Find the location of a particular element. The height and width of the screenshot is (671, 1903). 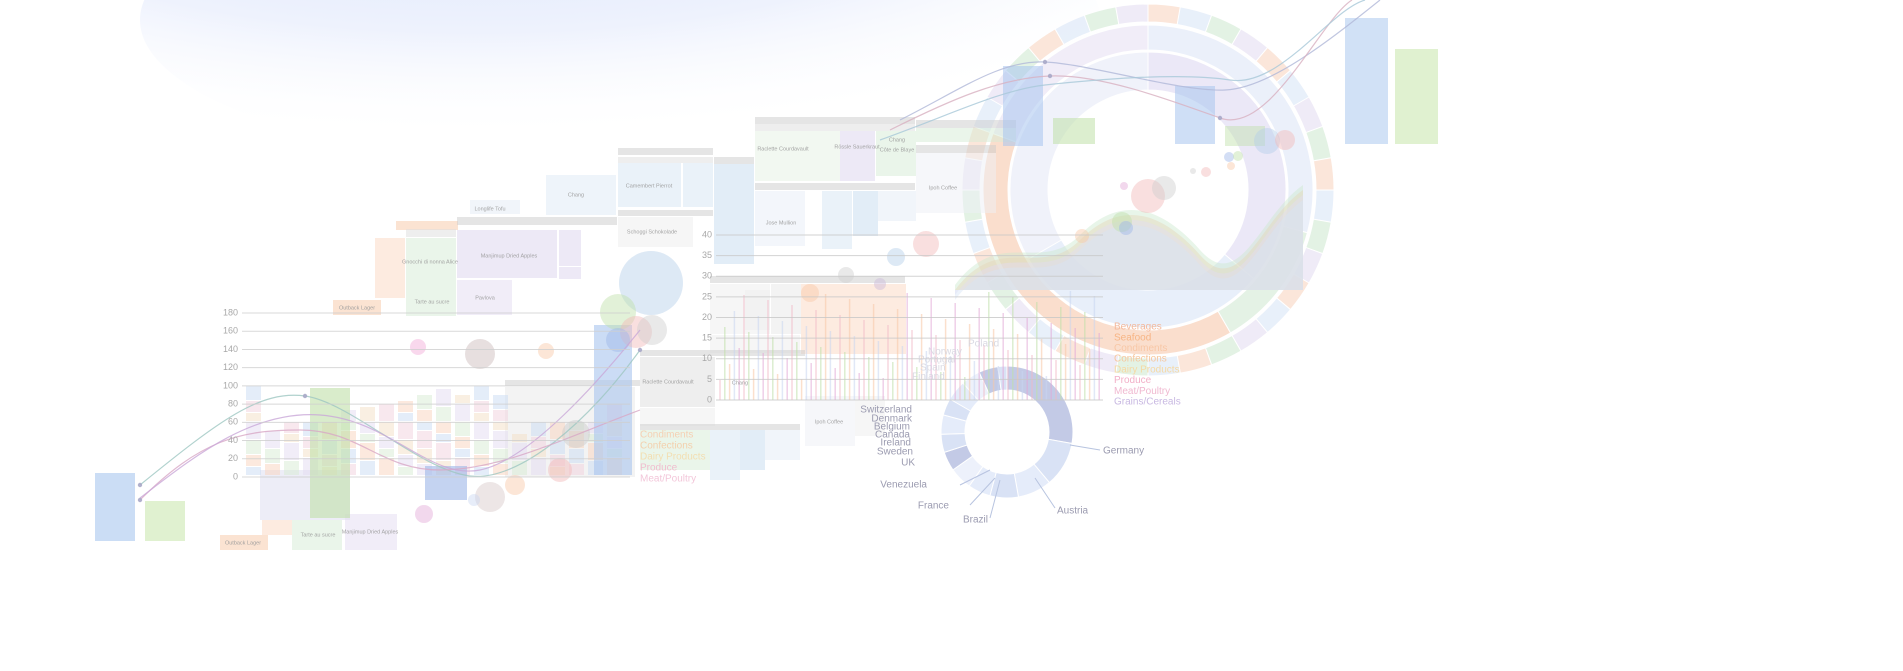

y-tick-label: 80 is located at coordinates (233, 403).